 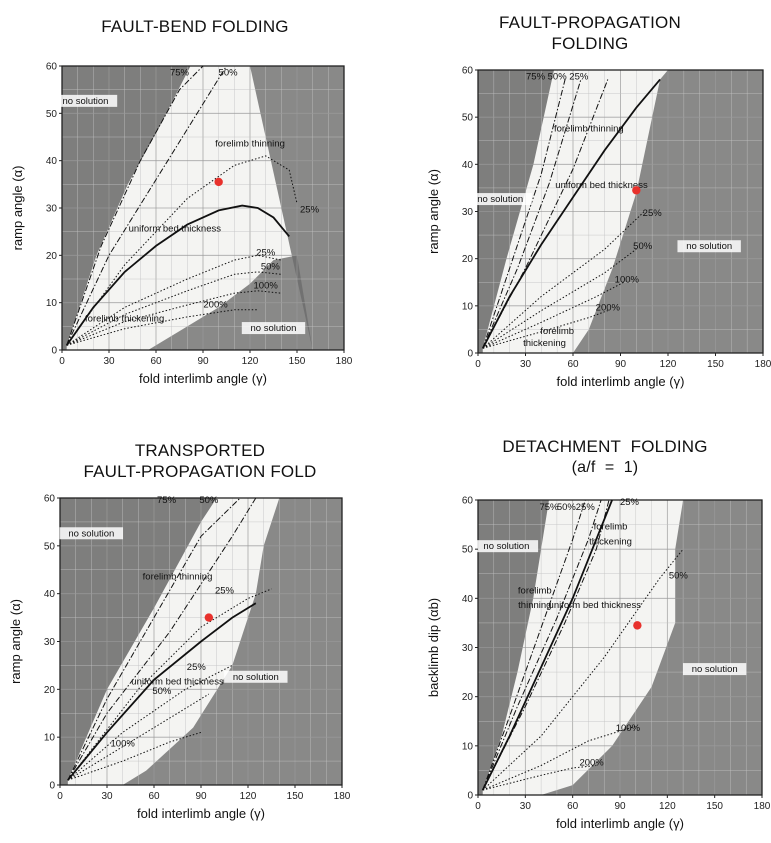 I want to click on chart-title-line-1: DETACHMENT FOLDING, so click(x=605, y=446).